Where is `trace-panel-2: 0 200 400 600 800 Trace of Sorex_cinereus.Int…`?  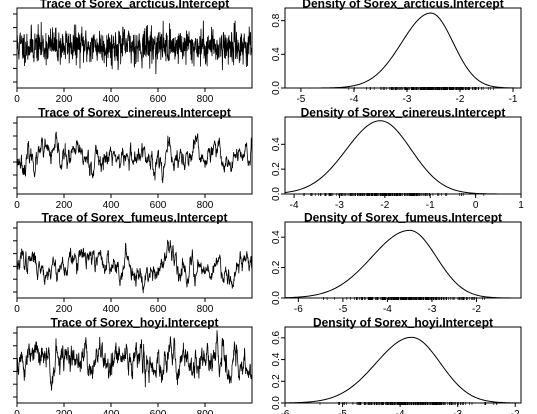 trace-panel-2: 0 200 400 600 800 Trace of Sorex_cinereus.Int… is located at coordinates (133, 158).